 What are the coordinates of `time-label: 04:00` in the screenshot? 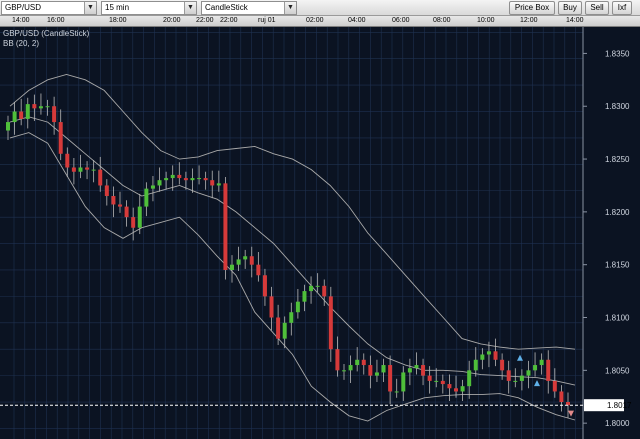 It's located at (357, 20).